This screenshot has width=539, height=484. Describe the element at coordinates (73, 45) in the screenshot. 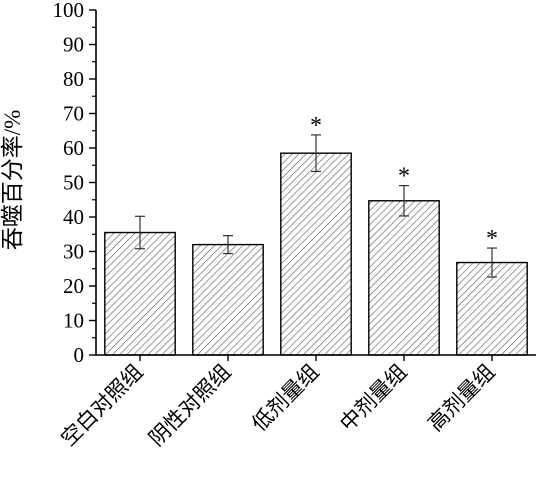

I see `y-tick-label: 90` at that location.